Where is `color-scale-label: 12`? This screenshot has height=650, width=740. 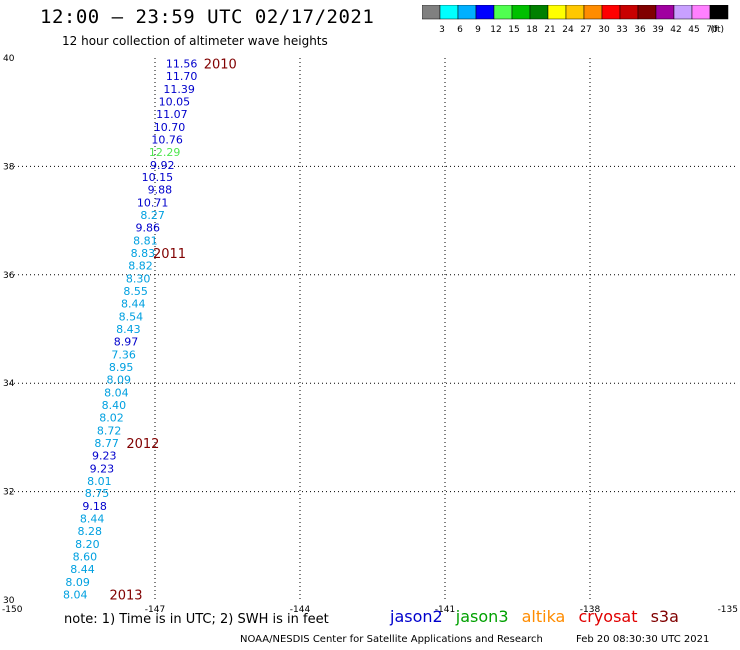
color-scale-label: 12 is located at coordinates (495, 30).